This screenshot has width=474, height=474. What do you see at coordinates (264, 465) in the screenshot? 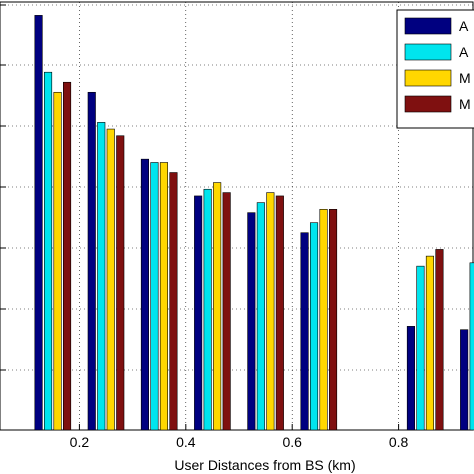
I see `x-axis-label: User Distances from BS (km)` at bounding box center [264, 465].